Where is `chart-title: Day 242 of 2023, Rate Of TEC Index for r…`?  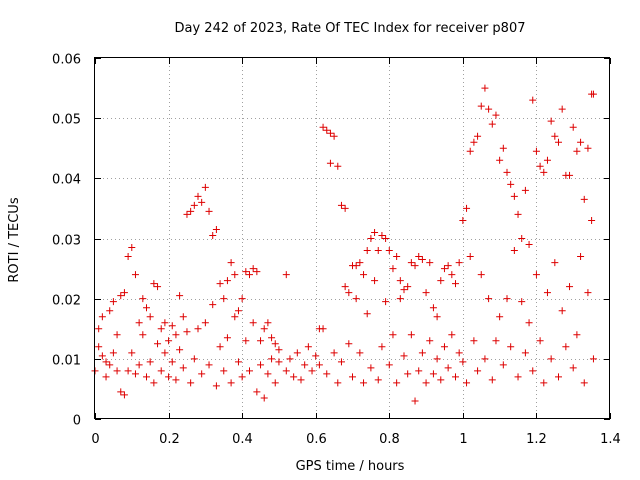 chart-title: Day 242 of 2023, Rate Of TEC Index for r… is located at coordinates (350, 28).